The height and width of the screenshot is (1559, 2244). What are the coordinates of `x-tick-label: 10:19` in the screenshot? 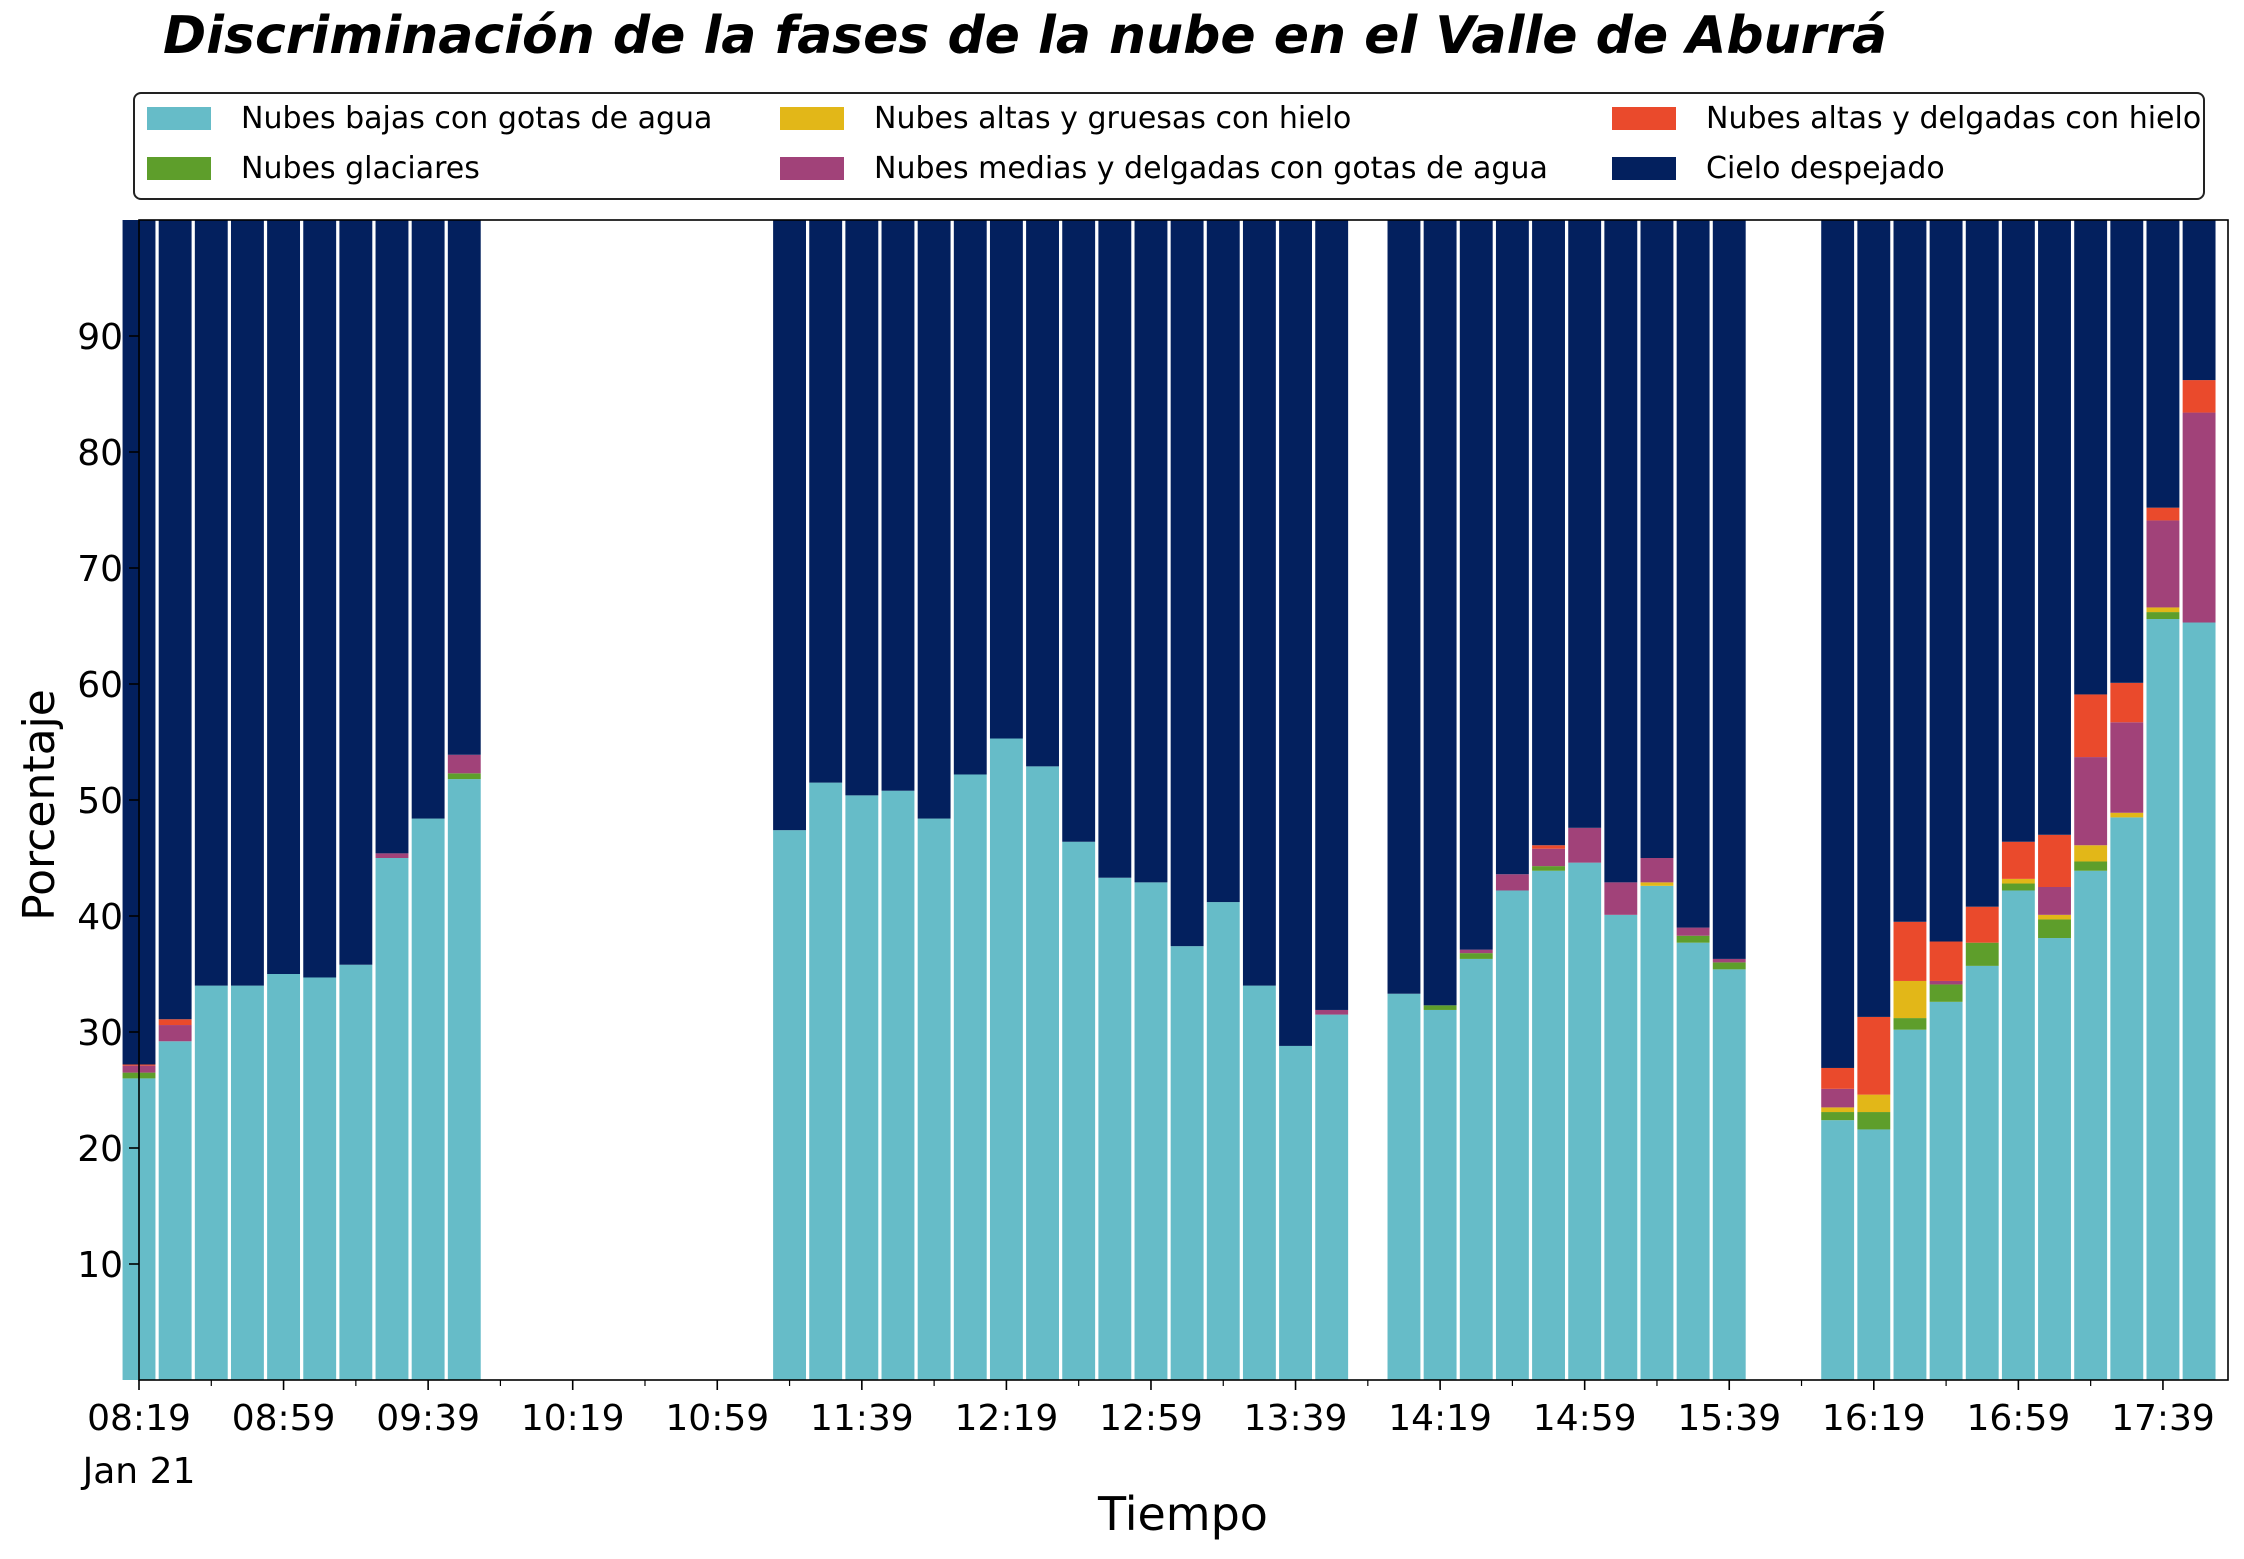 It's located at (573, 1418).